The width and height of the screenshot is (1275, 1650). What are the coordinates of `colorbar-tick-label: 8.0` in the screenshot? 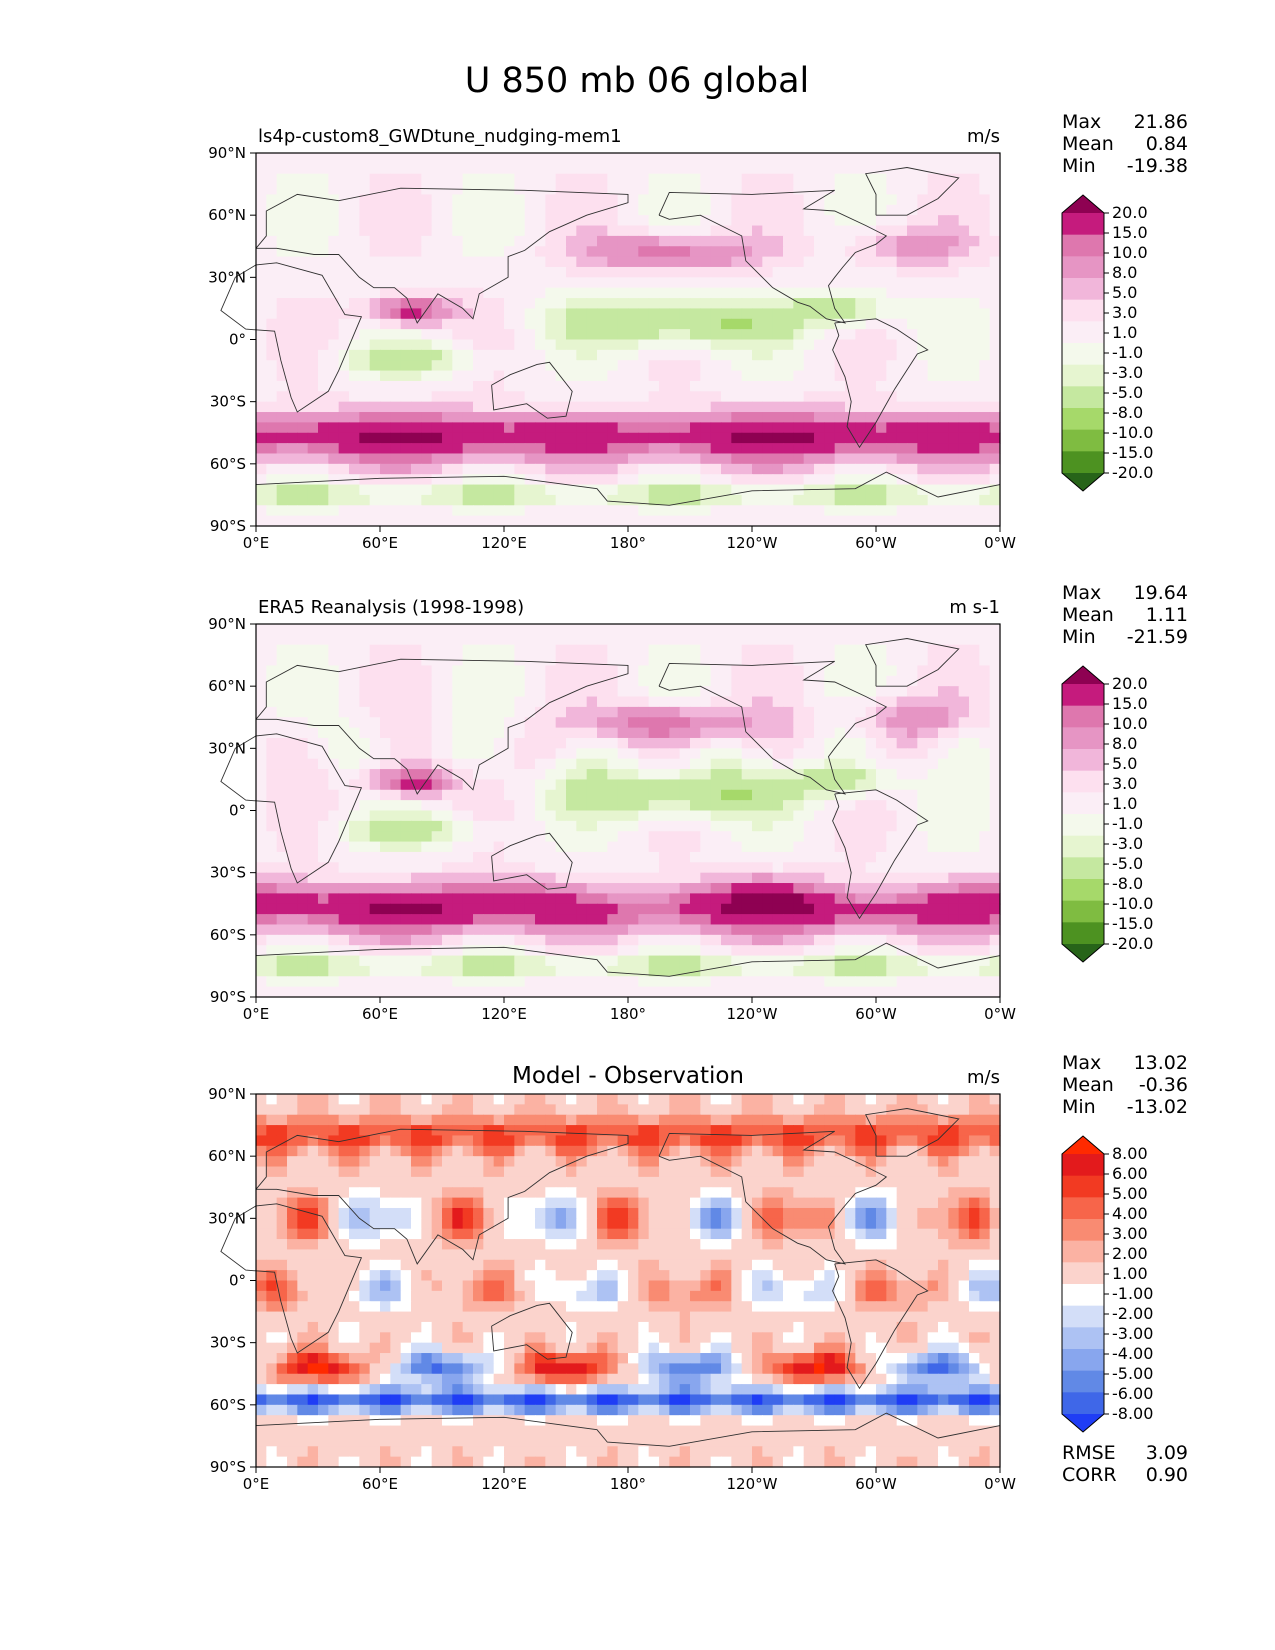 It's located at (1124, 272).